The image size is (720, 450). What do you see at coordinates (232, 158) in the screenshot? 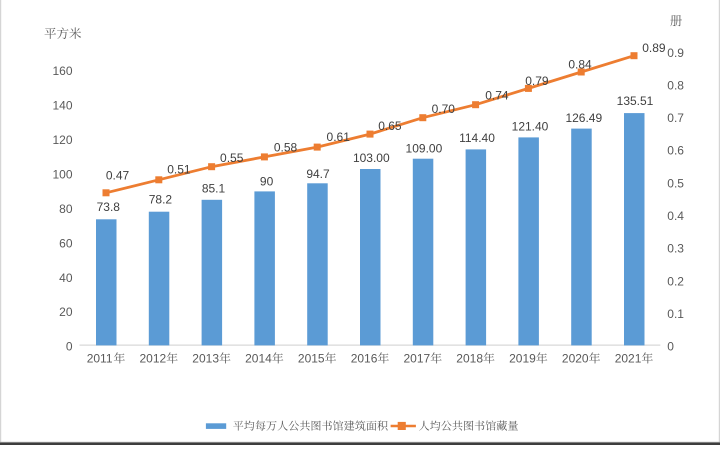
I see `svg-text: 0.55` at bounding box center [232, 158].